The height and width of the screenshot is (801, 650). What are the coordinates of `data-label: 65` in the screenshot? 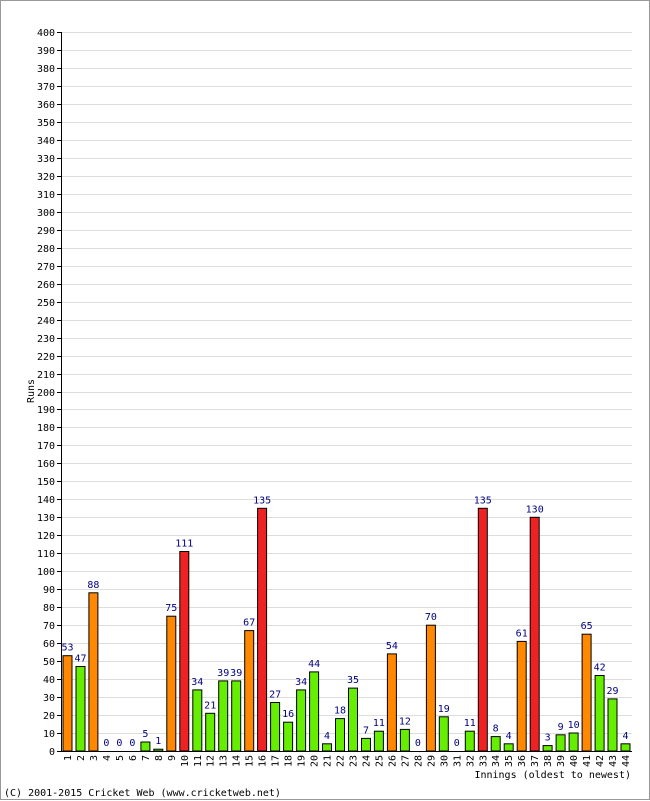 It's located at (587, 626).